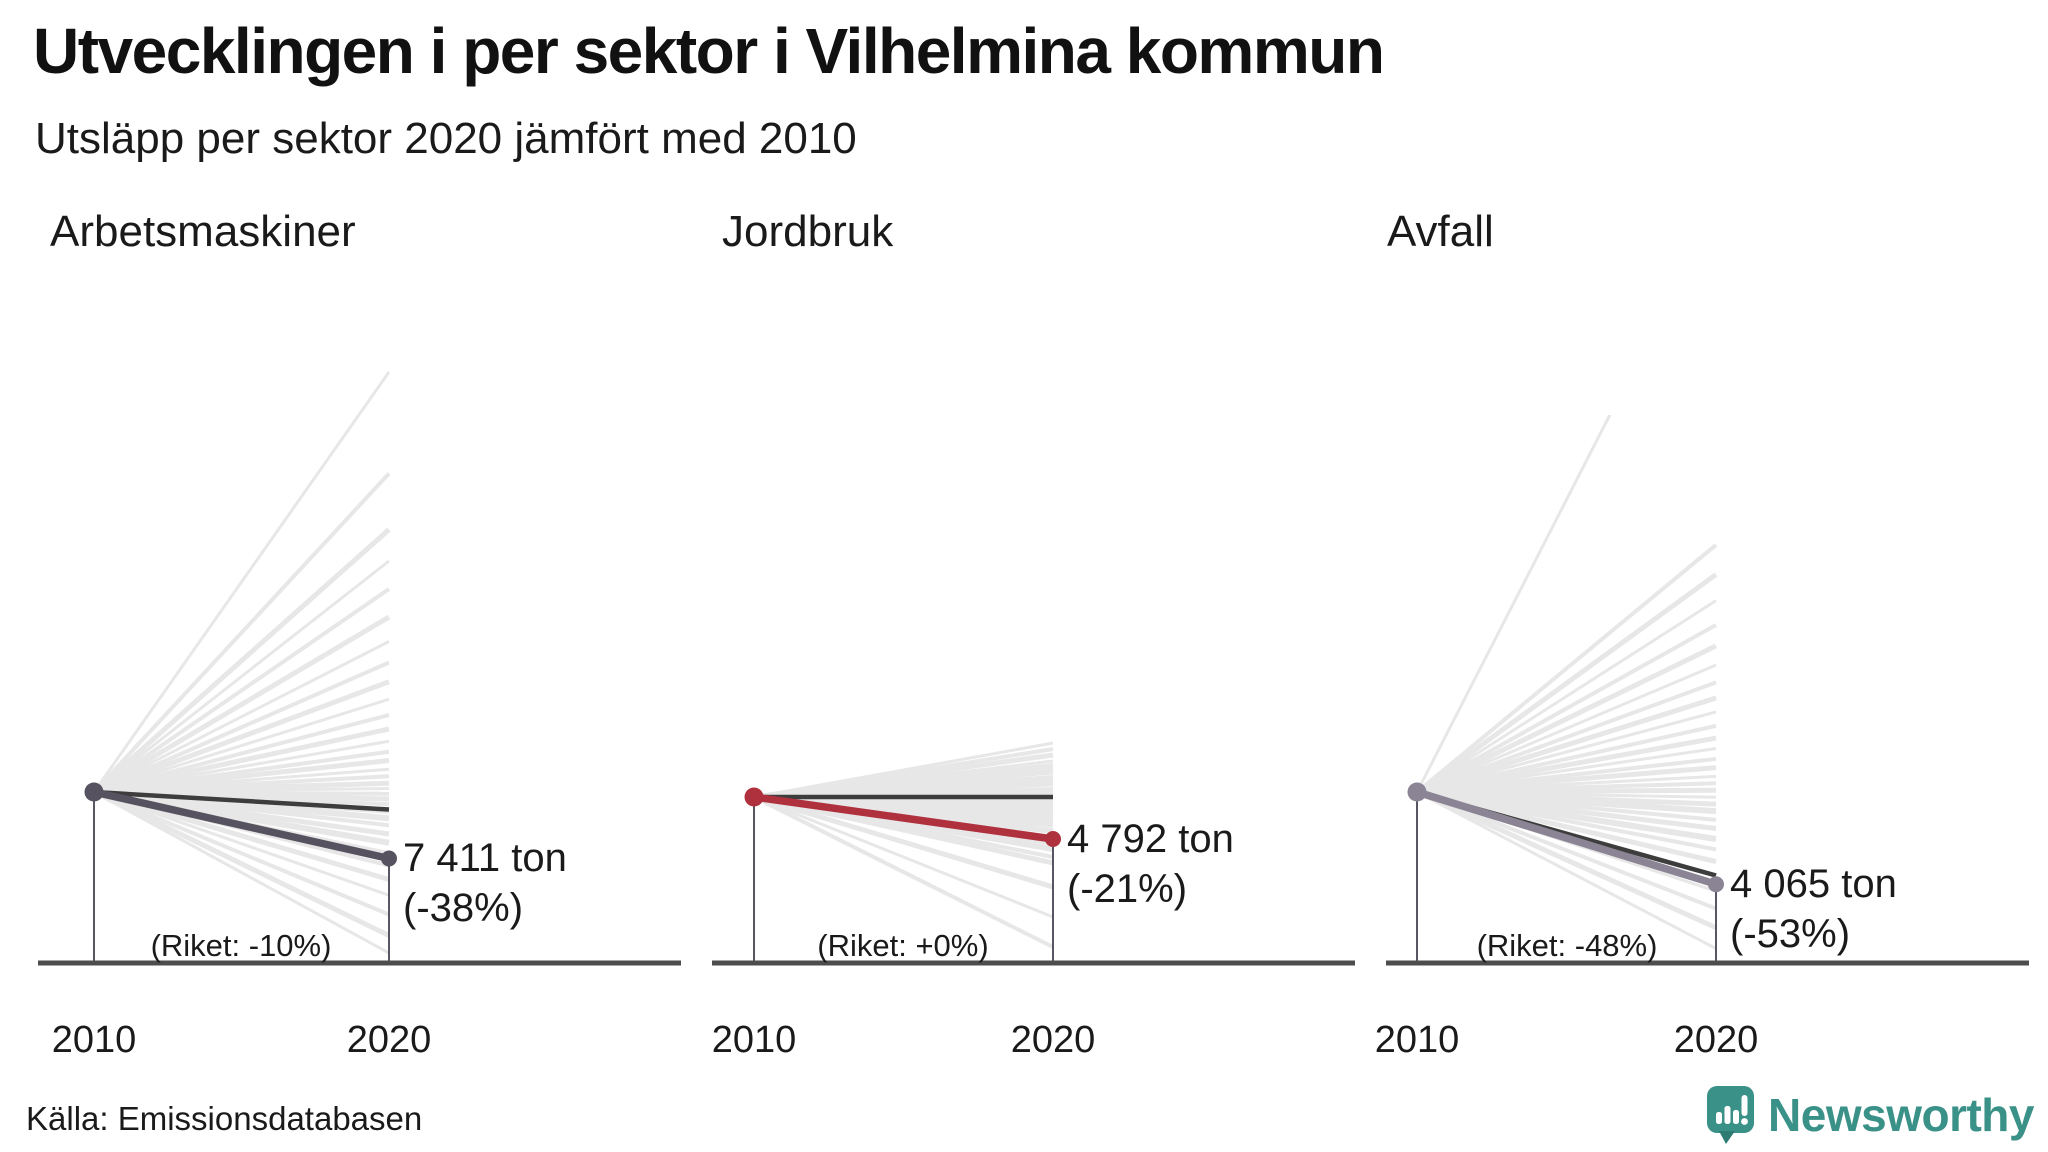 Image resolution: width=2048 pixels, height=1152 pixels. What do you see at coordinates (902, 945) in the screenshot?
I see `riket-change-label: (Riket: +0%)` at bounding box center [902, 945].